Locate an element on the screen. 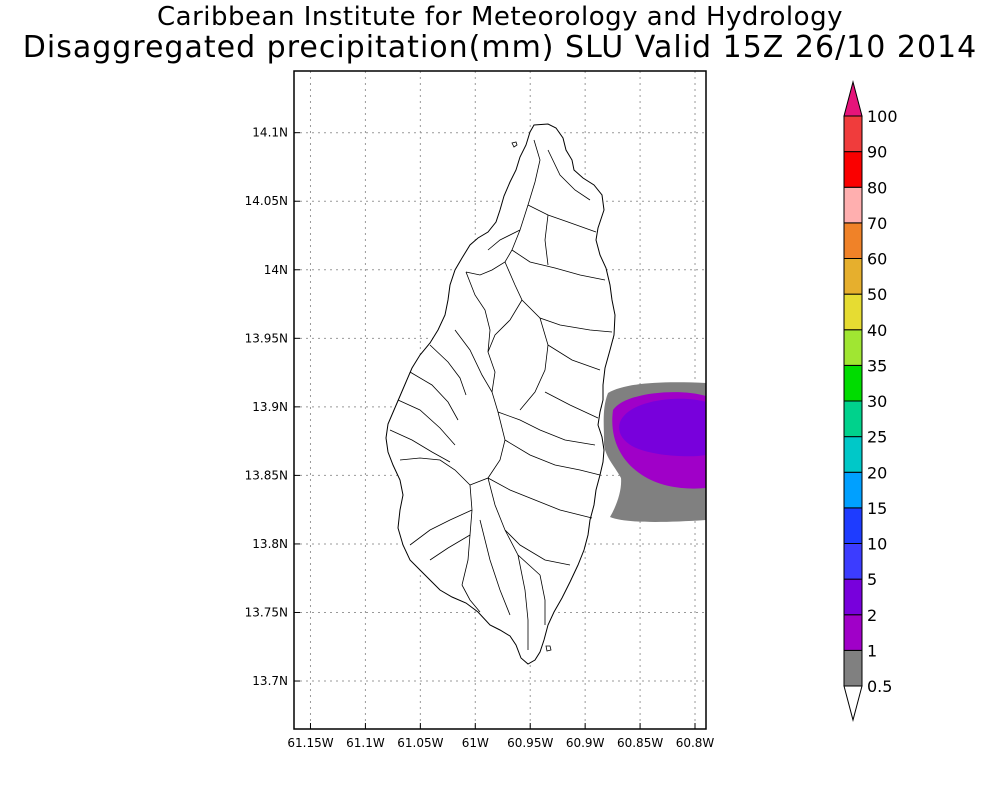  legend-label: 25 is located at coordinates (877, 437).